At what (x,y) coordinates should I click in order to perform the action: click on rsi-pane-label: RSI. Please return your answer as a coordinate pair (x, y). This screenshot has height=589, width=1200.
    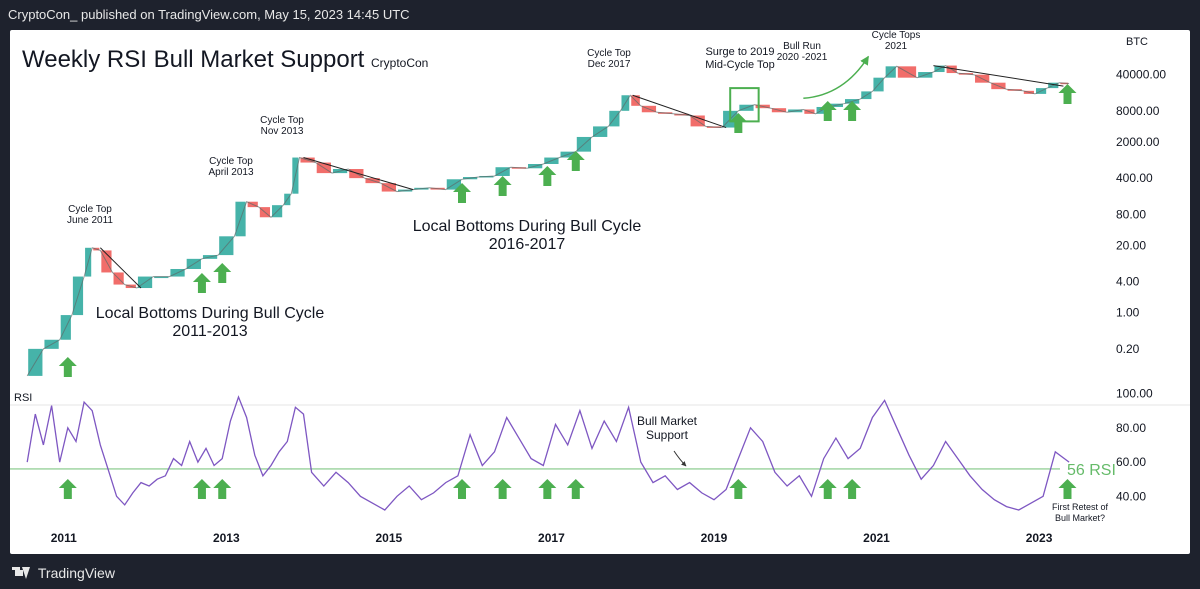
    Looking at the image, I should click on (23, 398).